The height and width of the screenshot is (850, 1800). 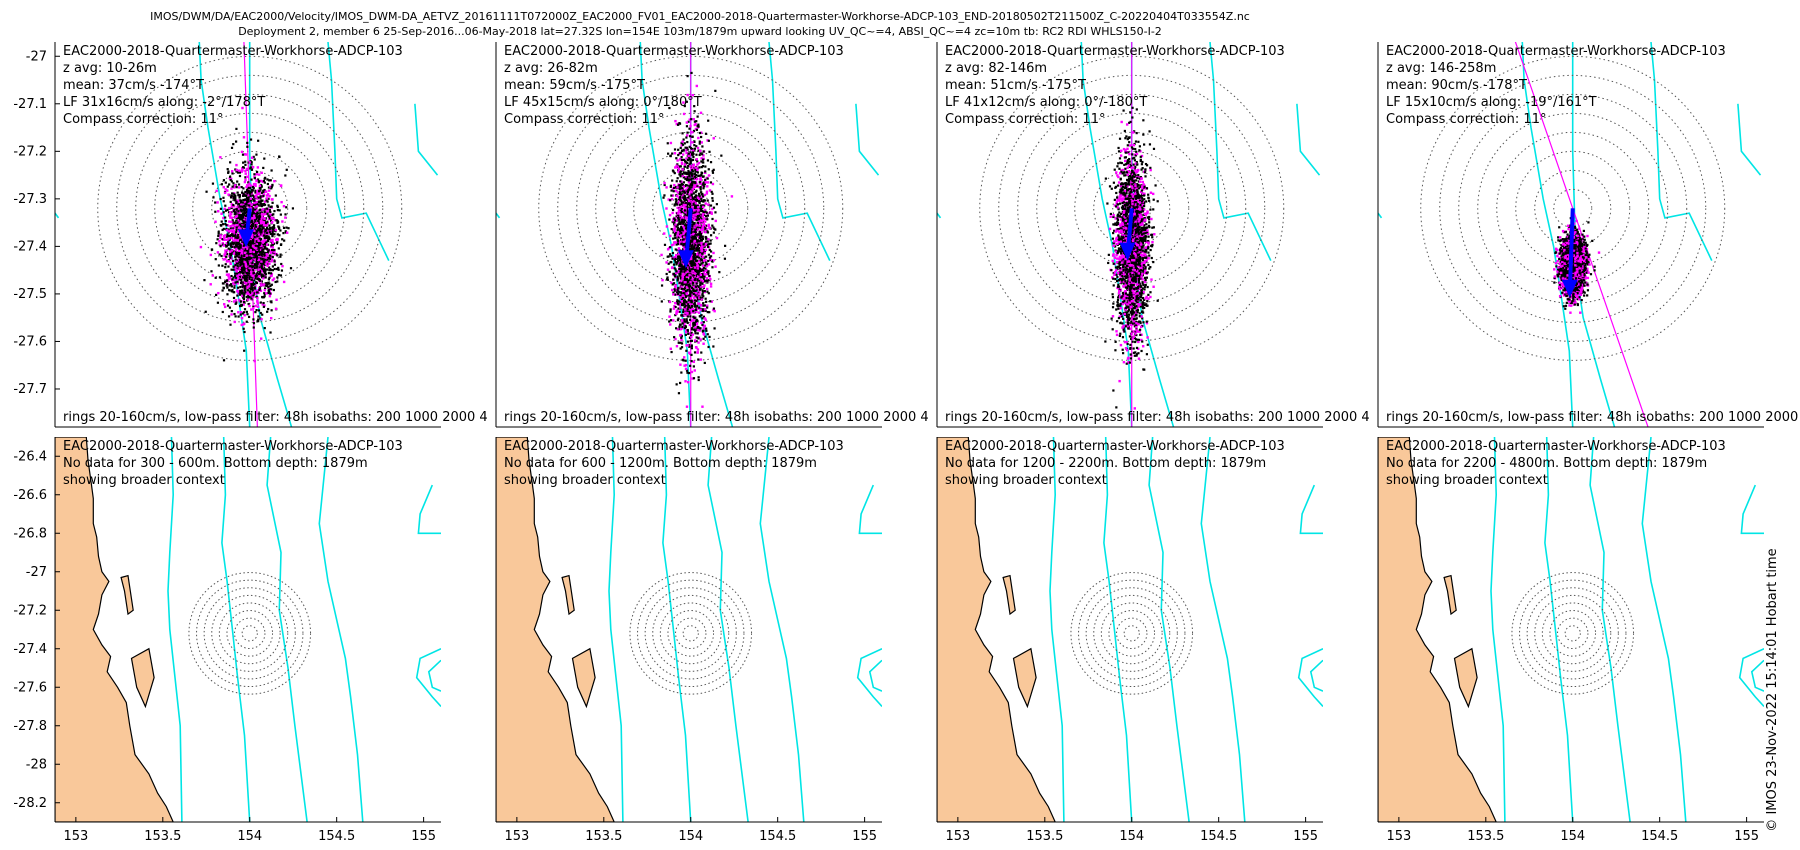 I want to click on isobath-line, so click(x=426, y=139).